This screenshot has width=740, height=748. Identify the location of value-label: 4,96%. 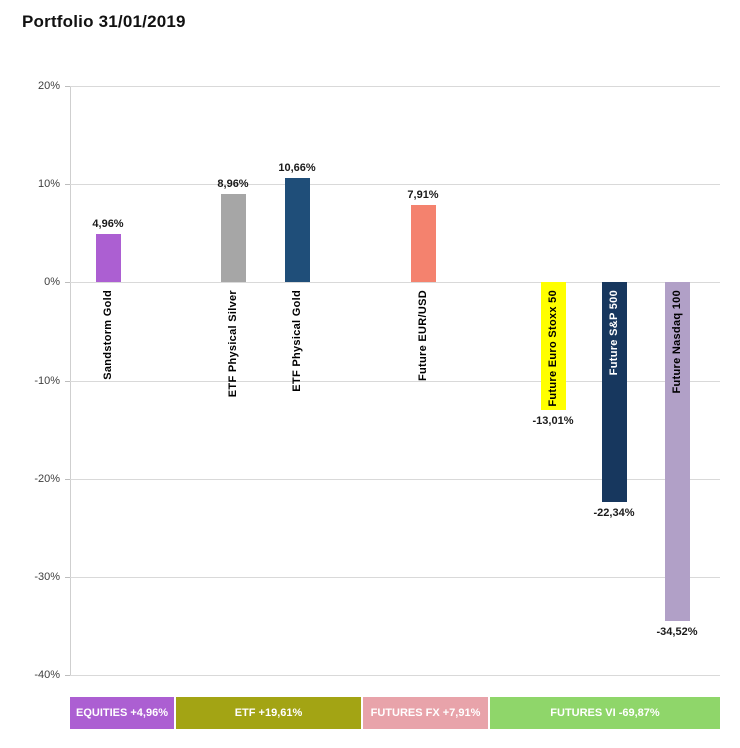
(108, 223).